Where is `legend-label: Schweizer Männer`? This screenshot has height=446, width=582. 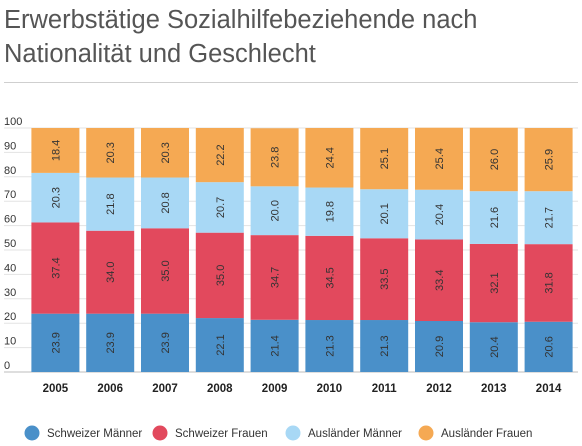 legend-label: Schweizer Männer is located at coordinates (94, 434).